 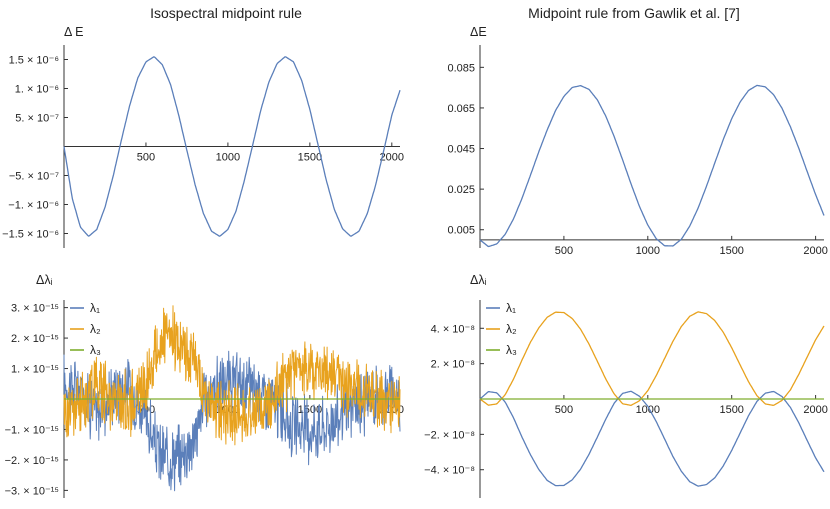 What do you see at coordinates (37, 90) in the screenshot?
I see `y-tick-label: 1. × 10⁻⁶` at bounding box center [37, 90].